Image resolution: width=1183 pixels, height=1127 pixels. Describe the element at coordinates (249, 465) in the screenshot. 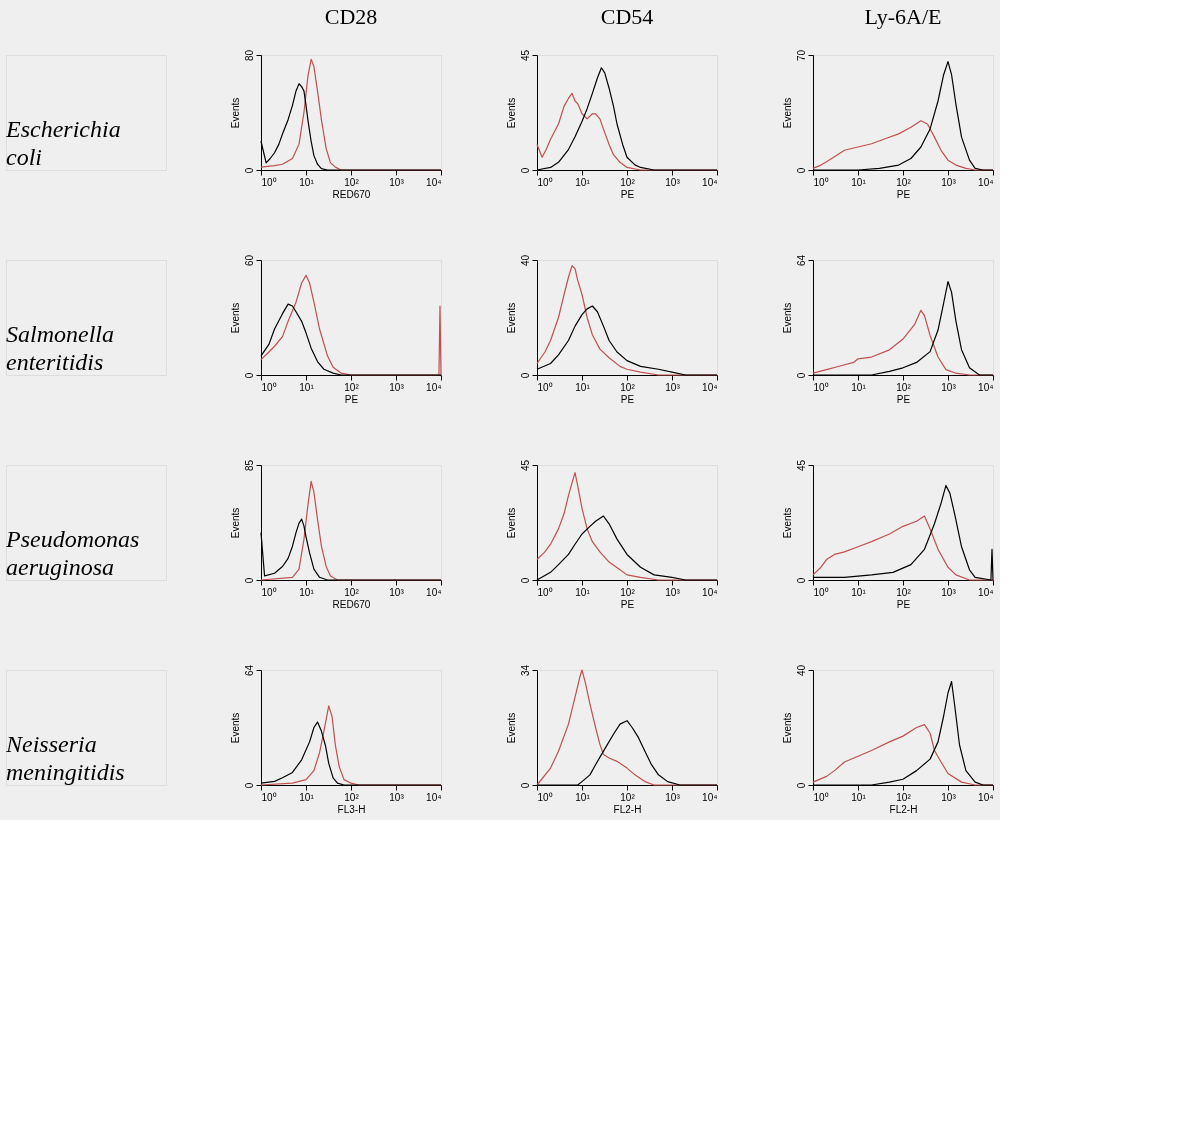

I see `y-tick-label: 85` at that location.